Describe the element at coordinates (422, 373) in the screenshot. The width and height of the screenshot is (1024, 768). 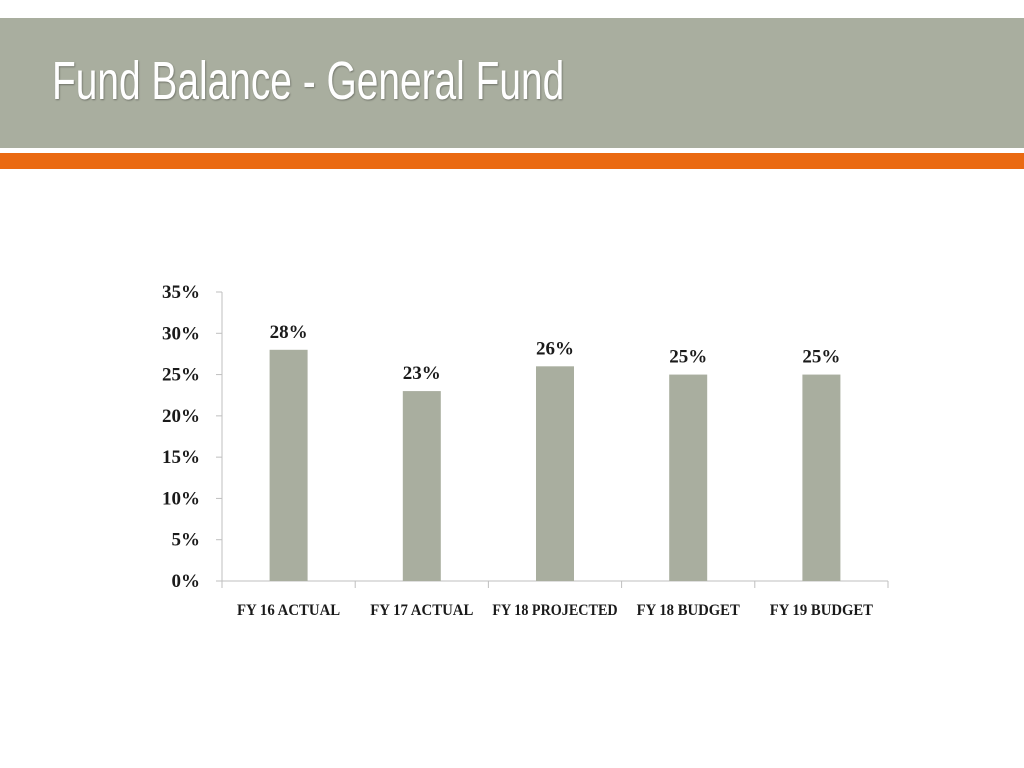
I see `data-label: 23%` at that location.